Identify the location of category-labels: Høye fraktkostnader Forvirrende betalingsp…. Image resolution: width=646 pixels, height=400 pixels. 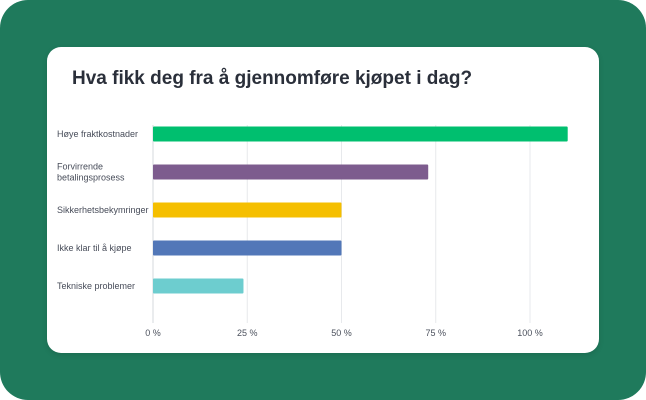
(103, 210).